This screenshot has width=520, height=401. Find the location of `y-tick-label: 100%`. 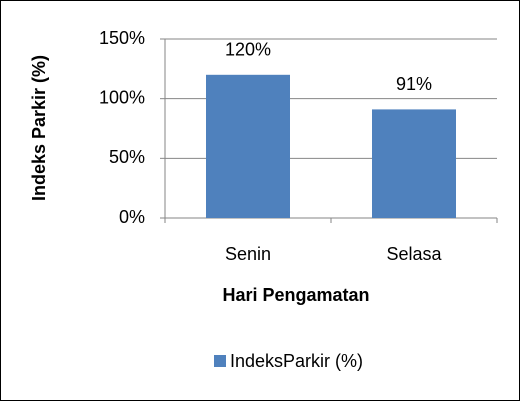

y-tick-label: 100% is located at coordinates (122, 97).